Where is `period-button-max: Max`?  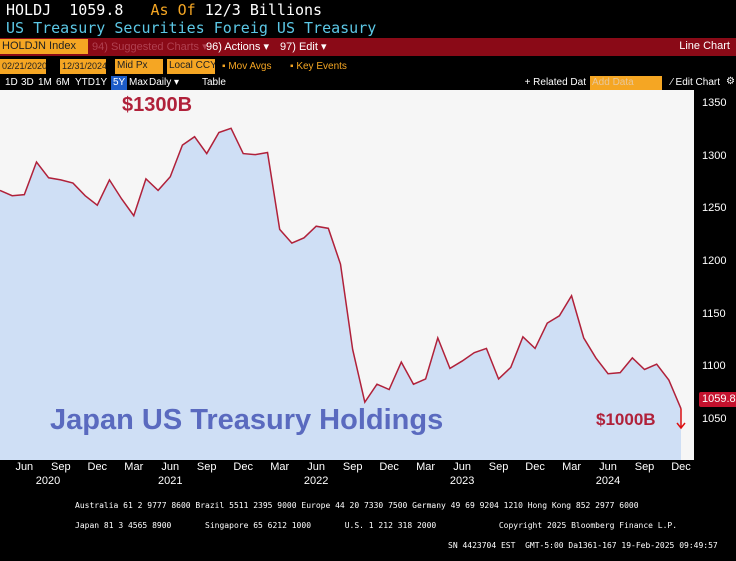 period-button-max: Max is located at coordinates (138, 83).